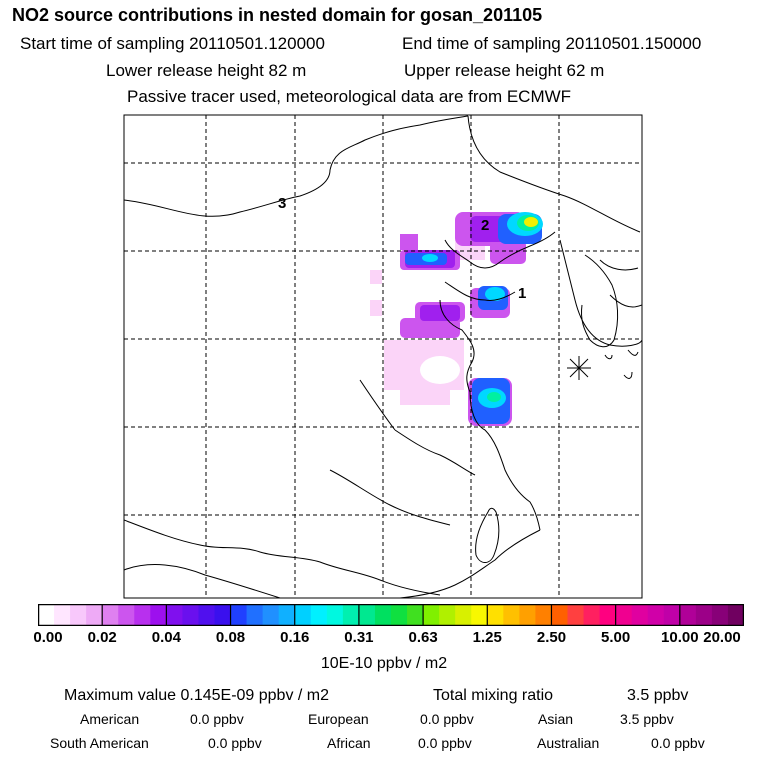 This screenshot has height=768, width=768. I want to click on start-time: Start time of sampling 20110501.120000, so click(172, 43).